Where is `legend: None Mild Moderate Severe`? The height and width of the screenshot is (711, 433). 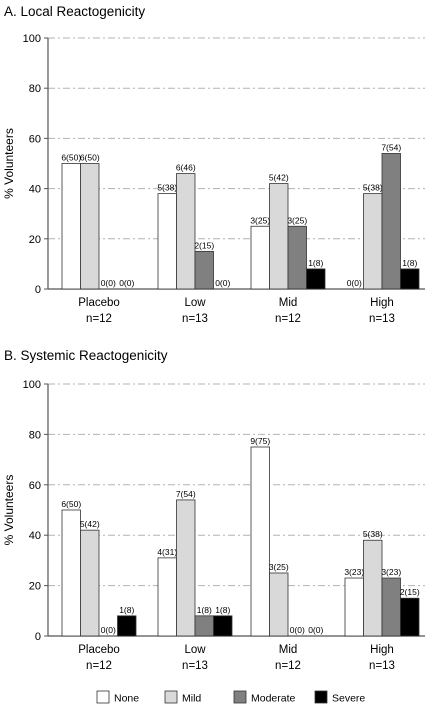
legend: None Mild Moderate Severe is located at coordinates (230, 697).